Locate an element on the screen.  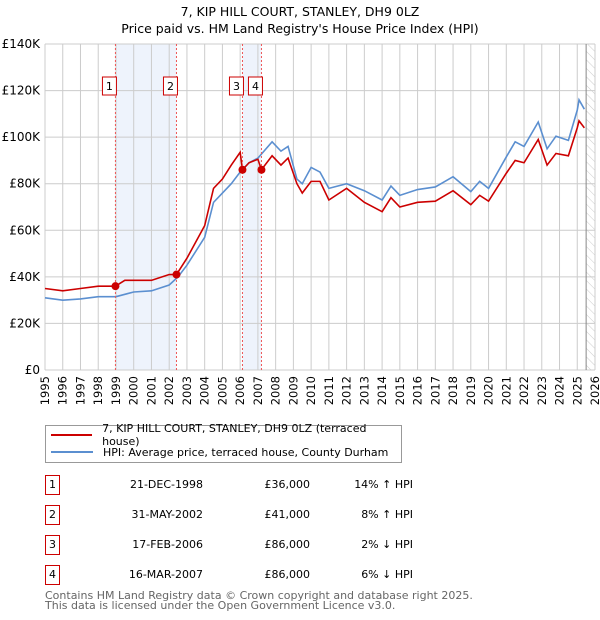
sale-date: 21-DEC-1998 is located at coordinates (166, 484).